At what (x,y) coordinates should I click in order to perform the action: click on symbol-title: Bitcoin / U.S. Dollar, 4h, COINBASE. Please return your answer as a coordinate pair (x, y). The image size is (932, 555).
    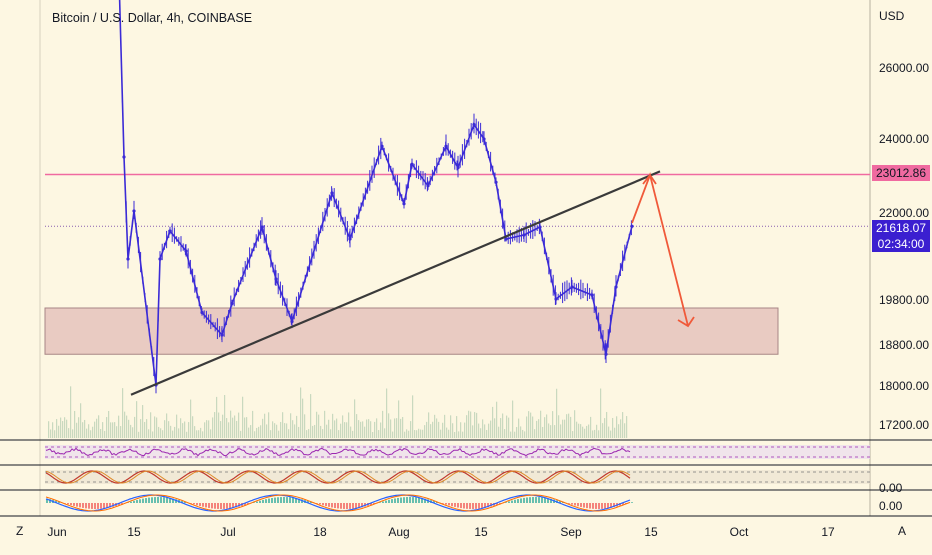
    Looking at the image, I should click on (152, 18).